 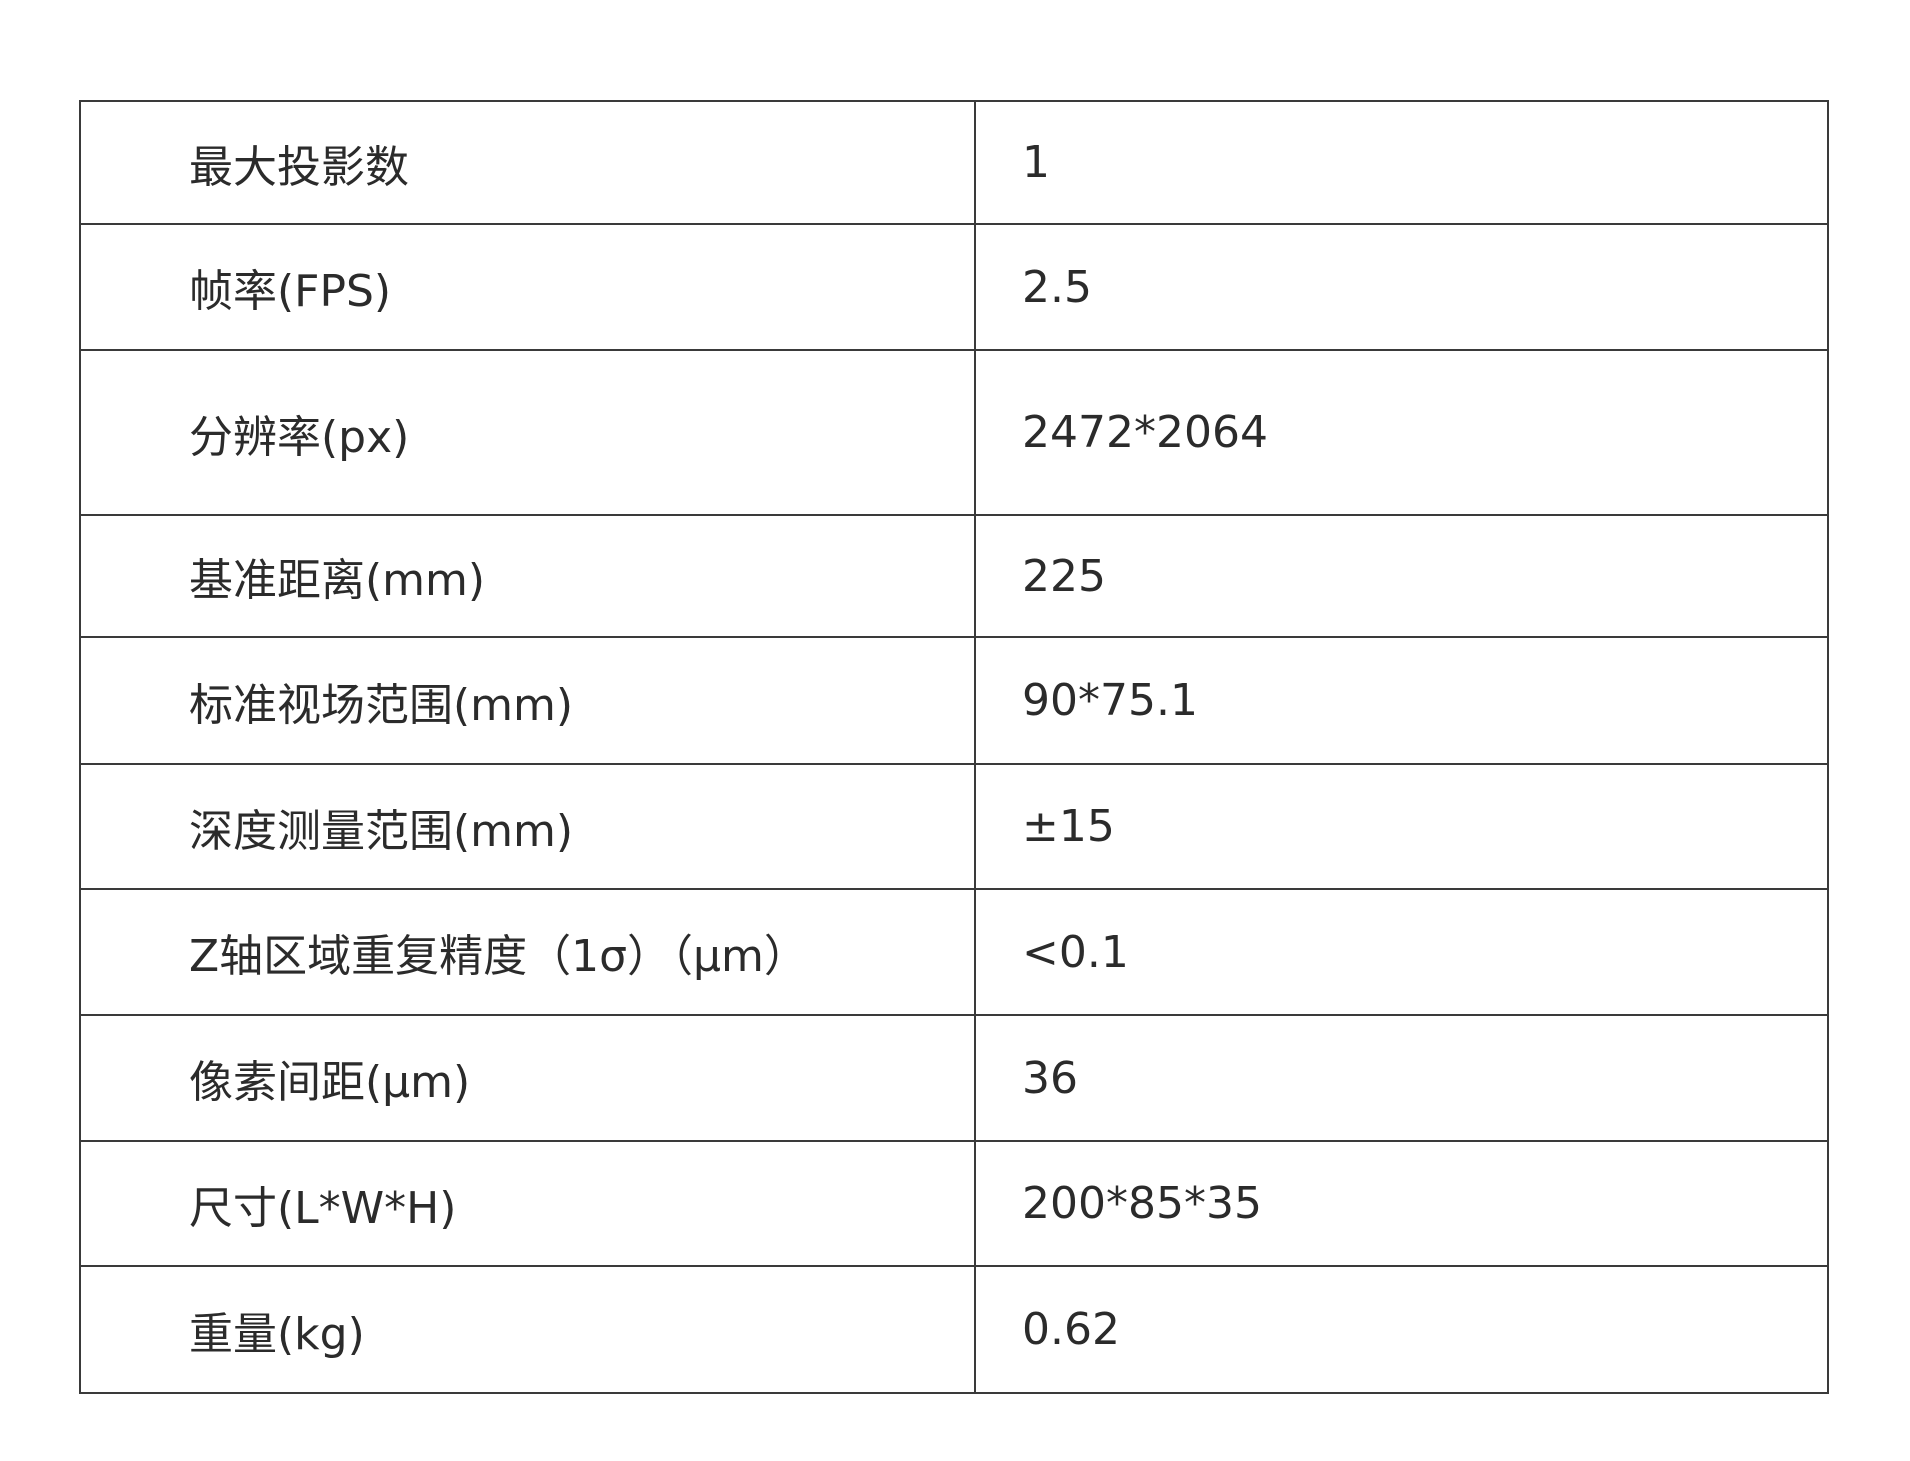 I want to click on table-row: 分辨率(px) 2472*2064, so click(x=954, y=432).